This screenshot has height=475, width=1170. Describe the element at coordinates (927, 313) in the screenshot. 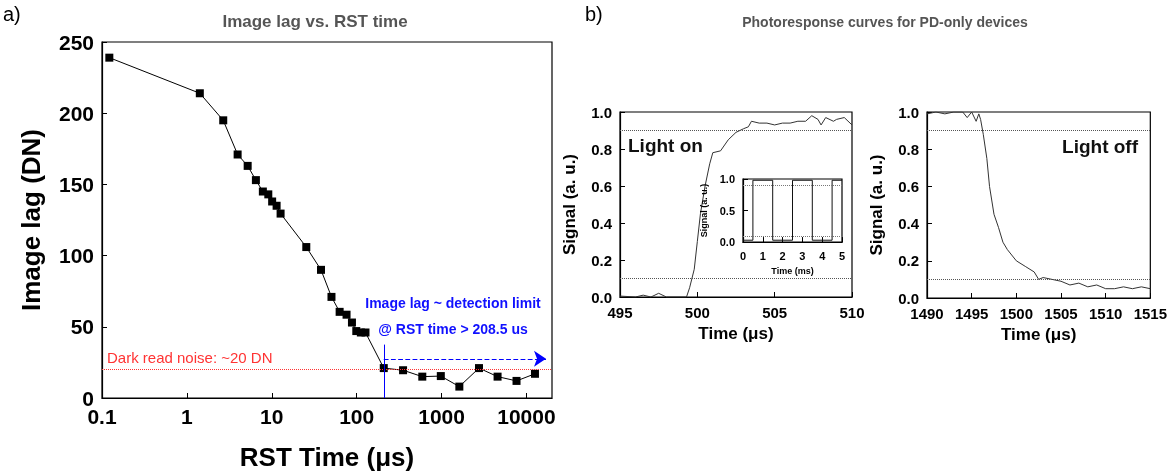

I see `x-tick-label: 1490` at that location.